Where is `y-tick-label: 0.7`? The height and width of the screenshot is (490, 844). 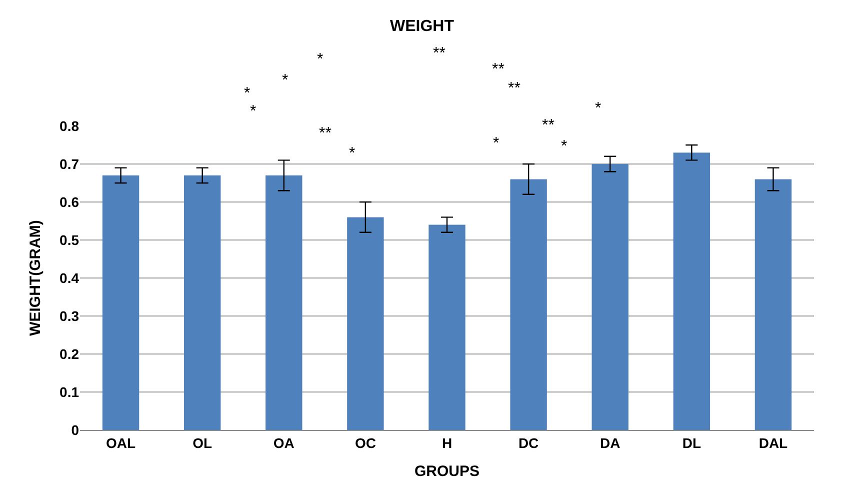 y-tick-label: 0.7 is located at coordinates (70, 164).